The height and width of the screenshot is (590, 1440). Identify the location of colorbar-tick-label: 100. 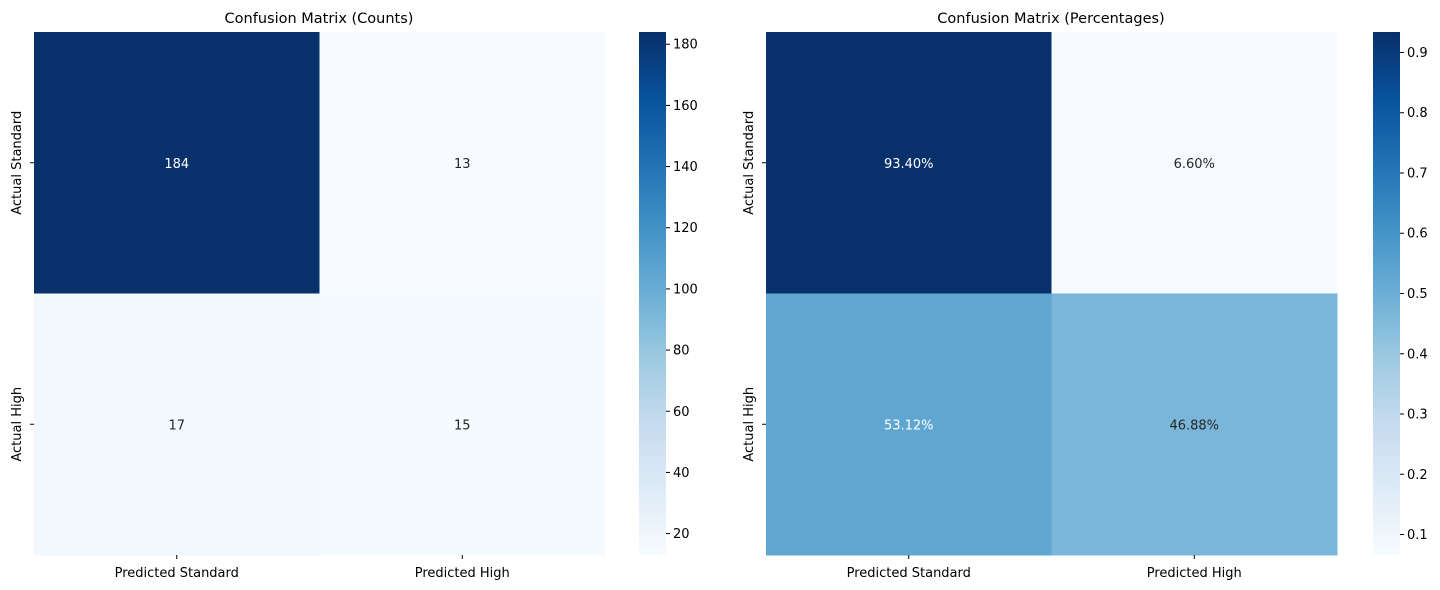
(685, 289).